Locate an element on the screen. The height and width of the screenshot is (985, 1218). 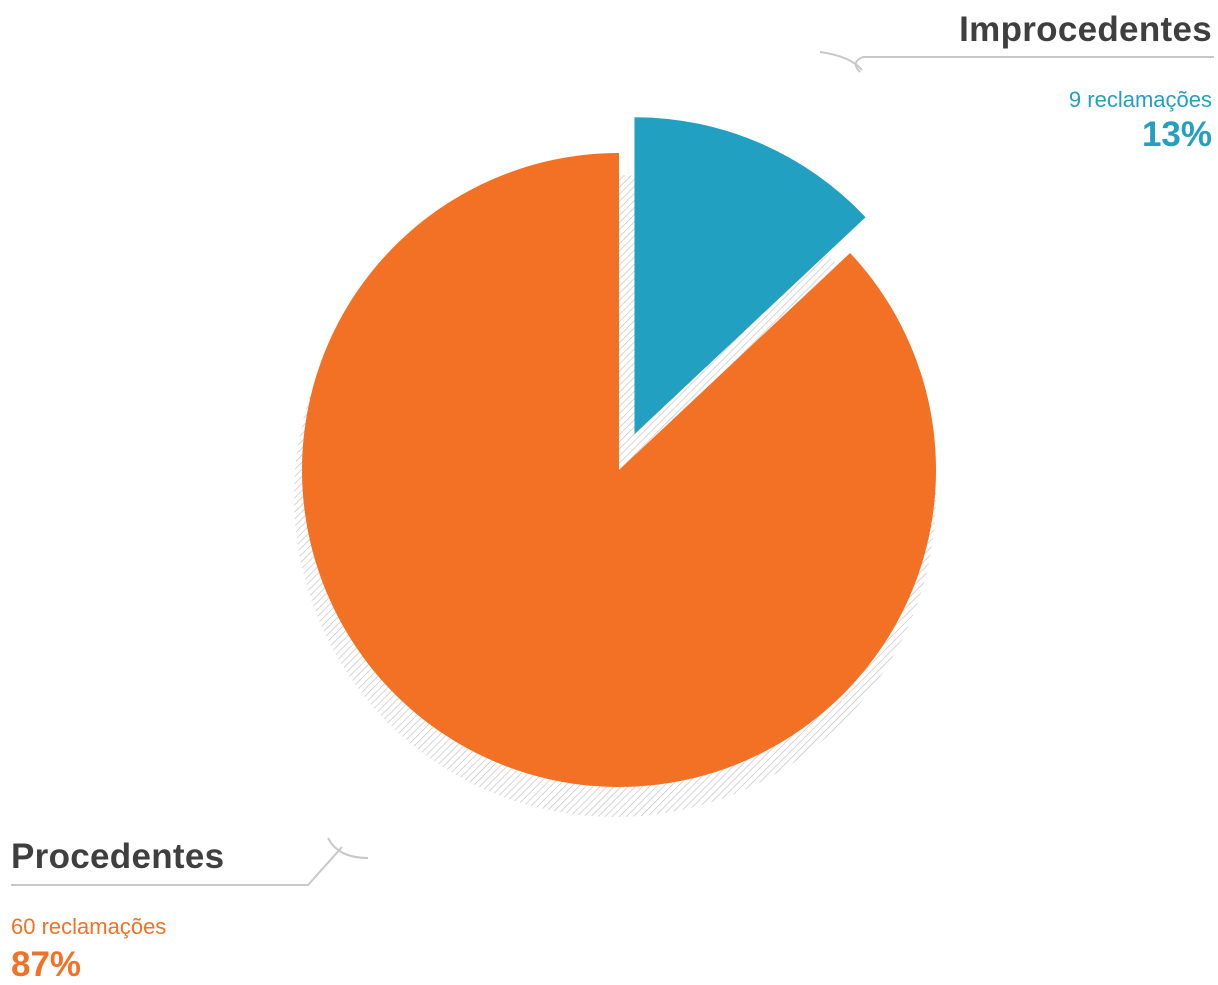
procedentes-leader-line is located at coordinates (190, 861).